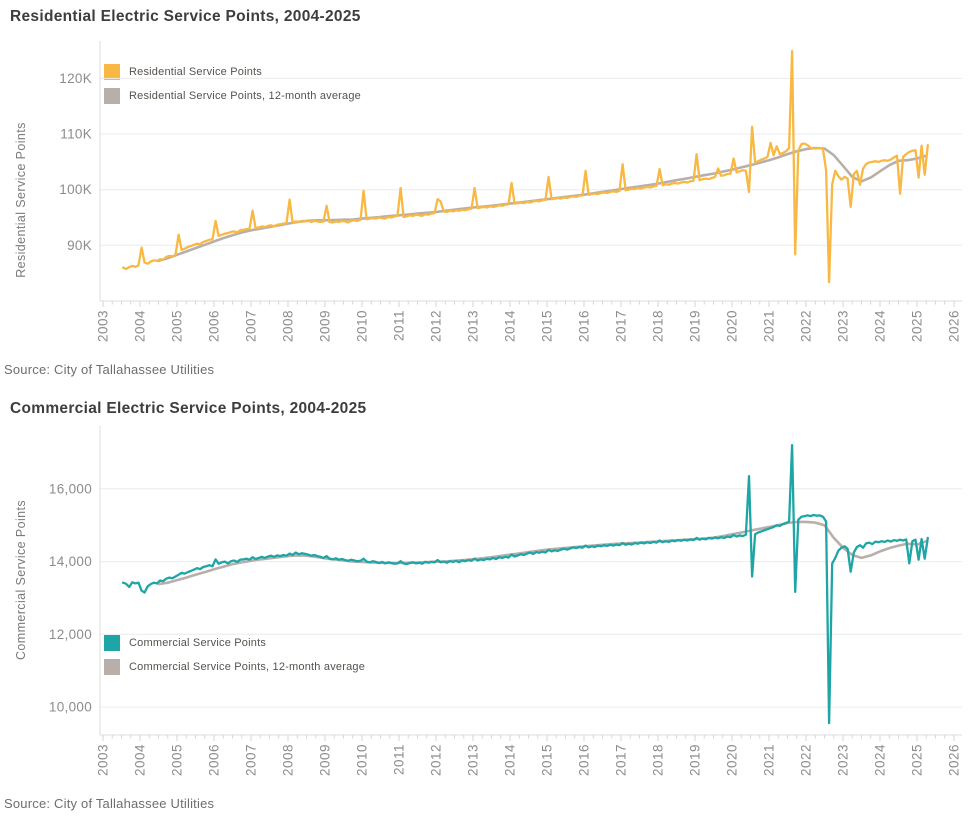 Image resolution: width=972 pixels, height=823 pixels. What do you see at coordinates (70, 561) in the screenshot?
I see `svg-text: 14,000` at bounding box center [70, 561].